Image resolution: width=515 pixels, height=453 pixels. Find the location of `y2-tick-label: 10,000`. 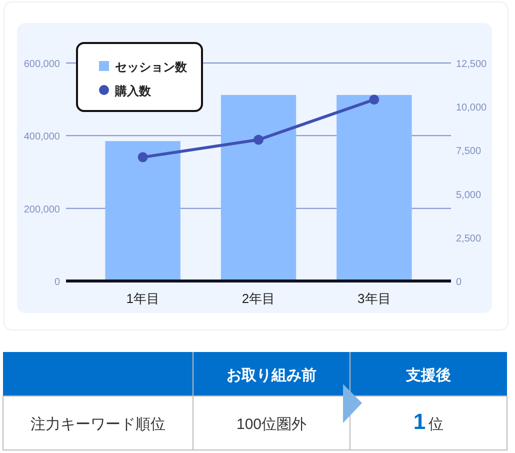

y2-tick-label: 10,000 is located at coordinates (472, 108).